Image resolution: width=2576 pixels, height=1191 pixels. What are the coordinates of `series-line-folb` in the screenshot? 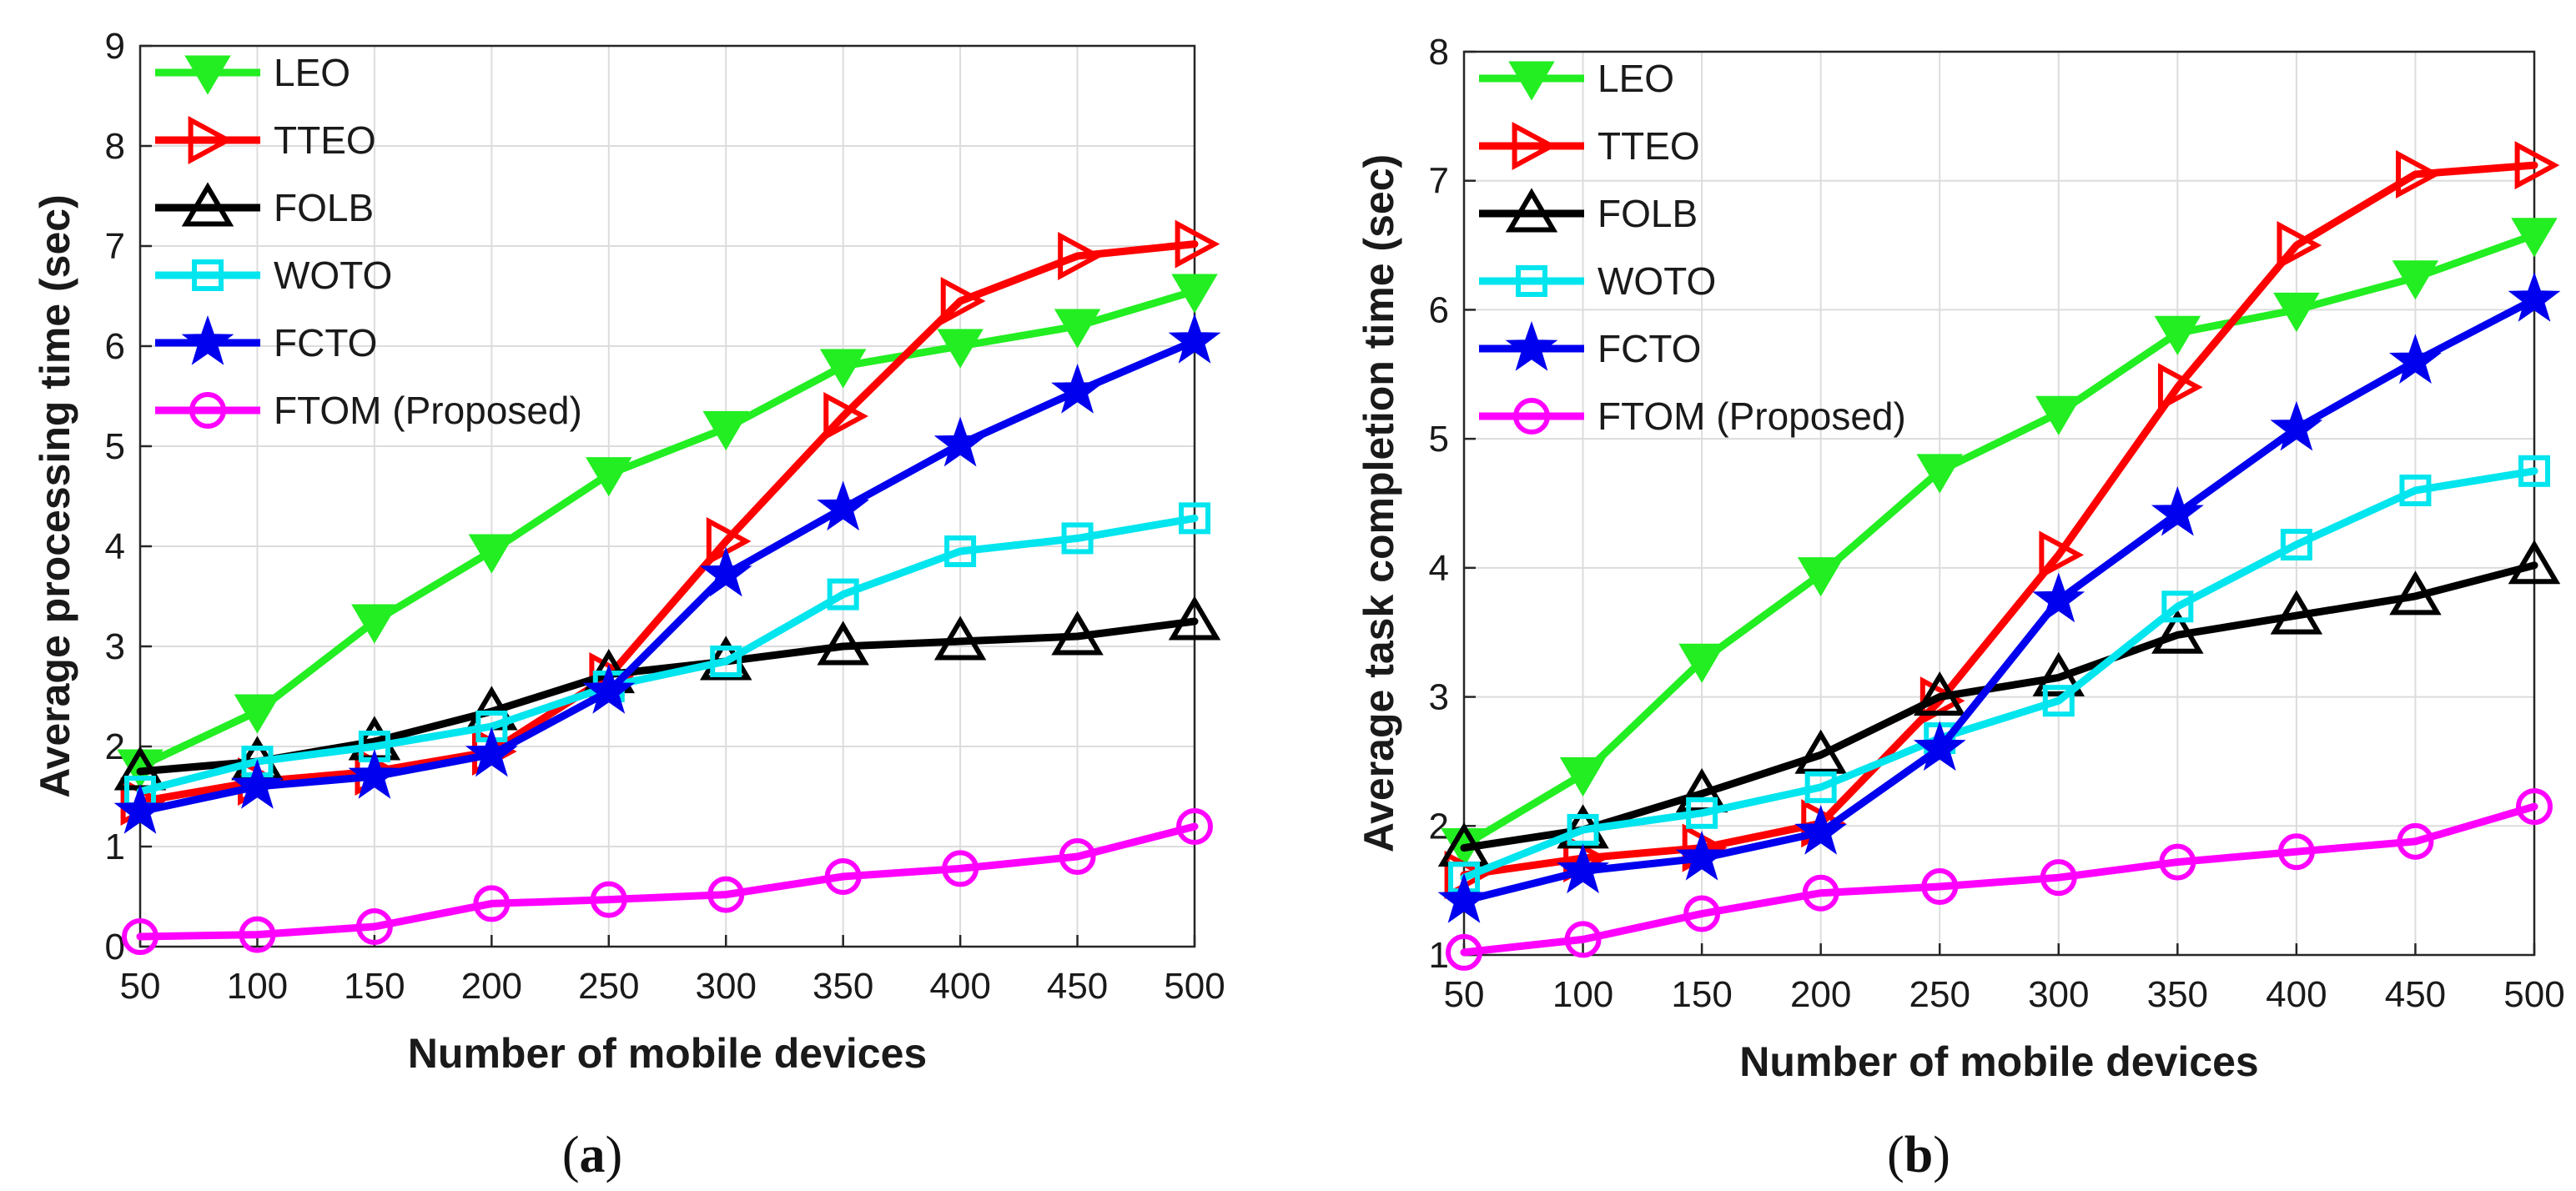 It's located at (1999, 707).